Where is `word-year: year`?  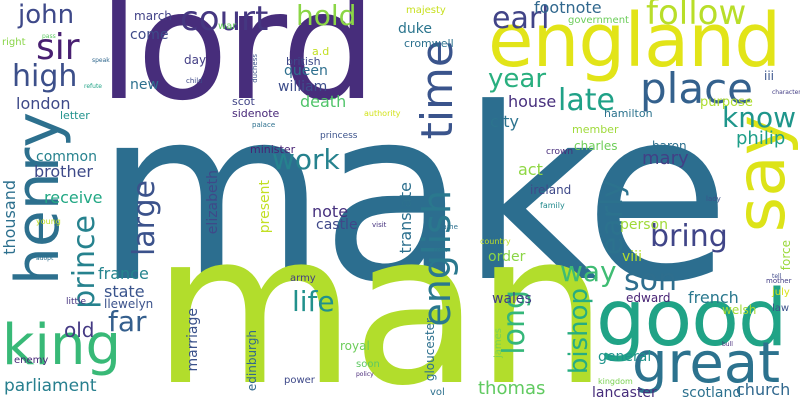 word-year: year is located at coordinates (517, 79).